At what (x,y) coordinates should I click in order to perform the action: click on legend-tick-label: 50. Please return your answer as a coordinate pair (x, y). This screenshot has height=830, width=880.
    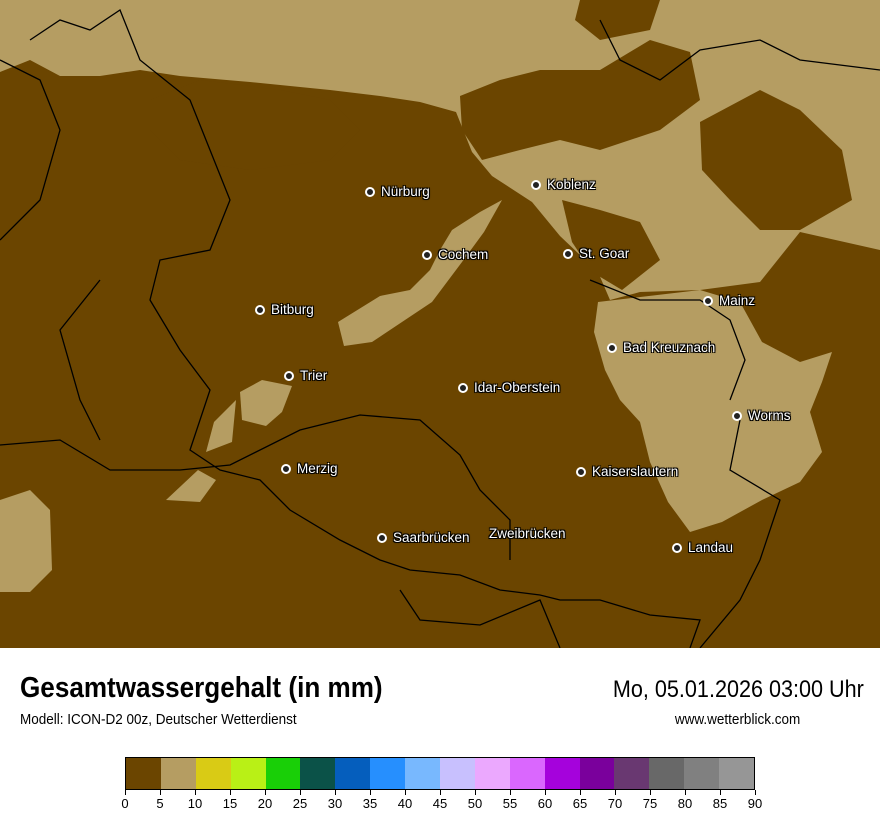
    Looking at the image, I should click on (475, 803).